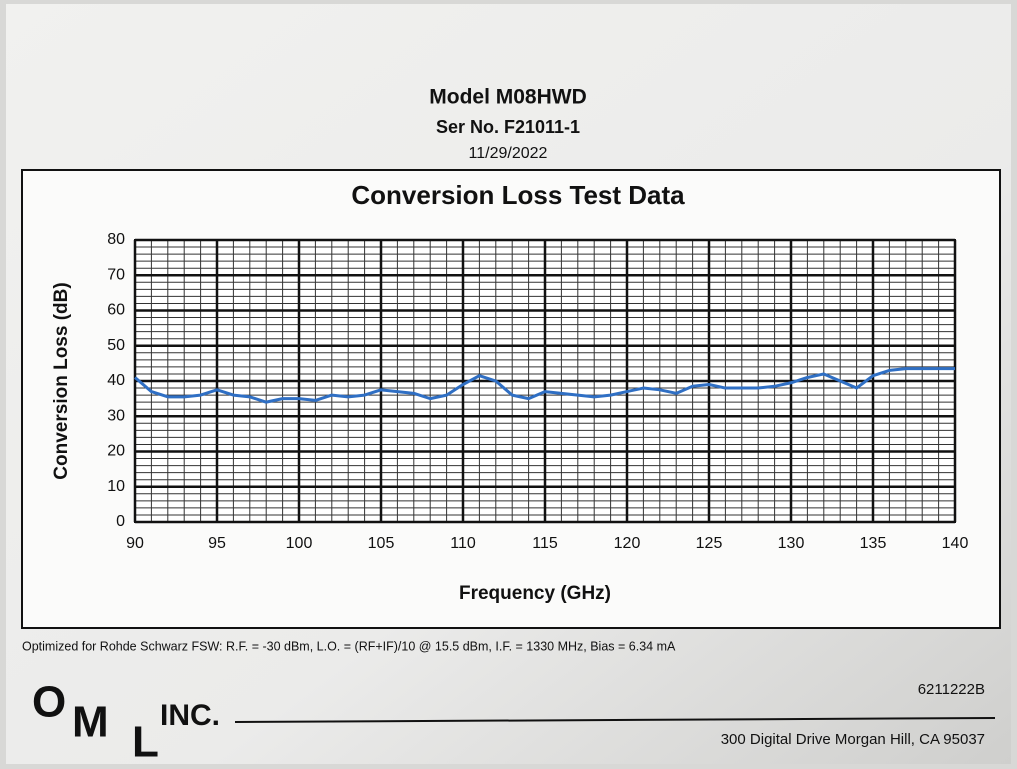 Image resolution: width=1017 pixels, height=769 pixels. I want to click on y-tick-label: 10, so click(116, 486).